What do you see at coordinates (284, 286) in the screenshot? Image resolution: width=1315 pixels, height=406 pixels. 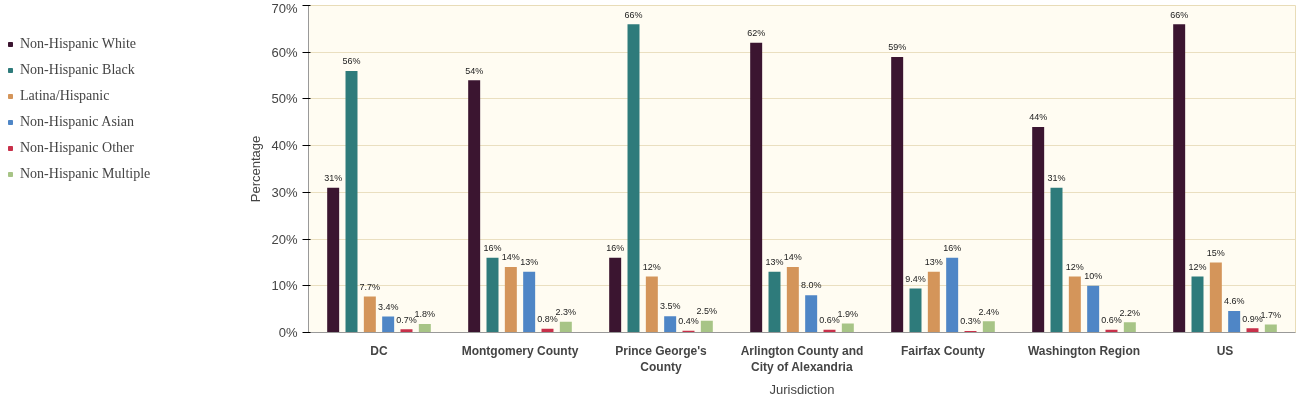 I see `y-tick-label: 10%` at bounding box center [284, 286].